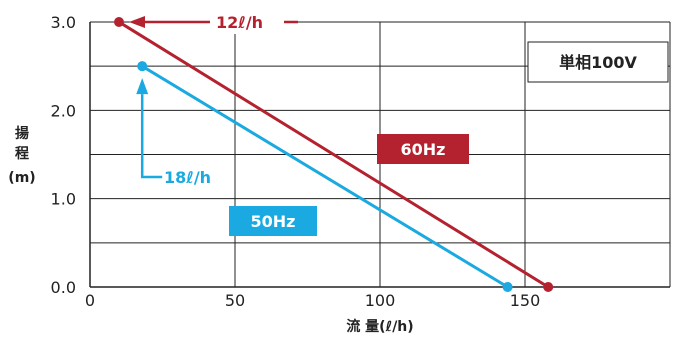 This screenshot has width=681, height=338. I want to click on y-tick-label: 3.0, so click(63, 22).